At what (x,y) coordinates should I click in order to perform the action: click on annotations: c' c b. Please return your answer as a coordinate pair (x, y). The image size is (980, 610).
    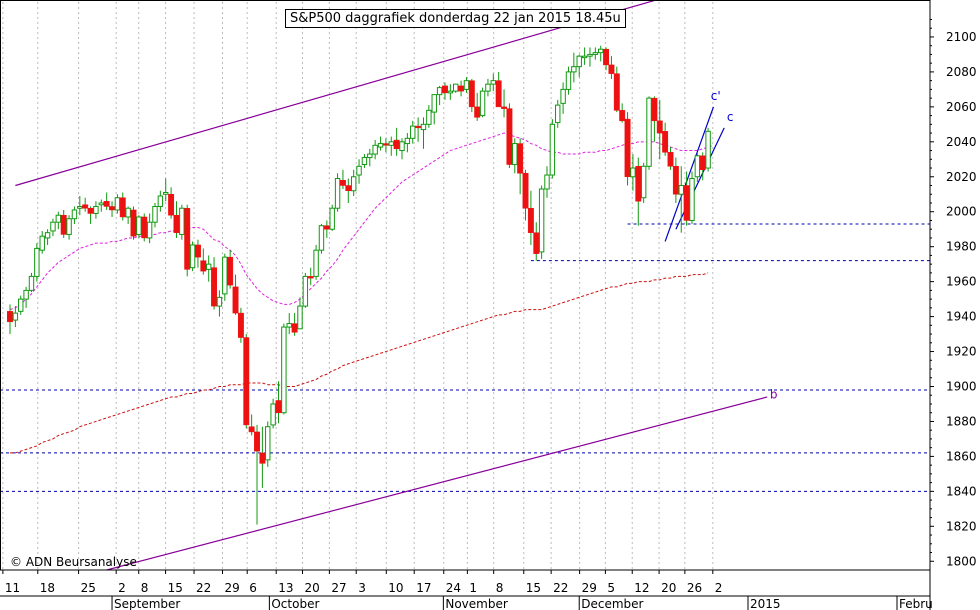
    Looking at the image, I should click on (744, 245).